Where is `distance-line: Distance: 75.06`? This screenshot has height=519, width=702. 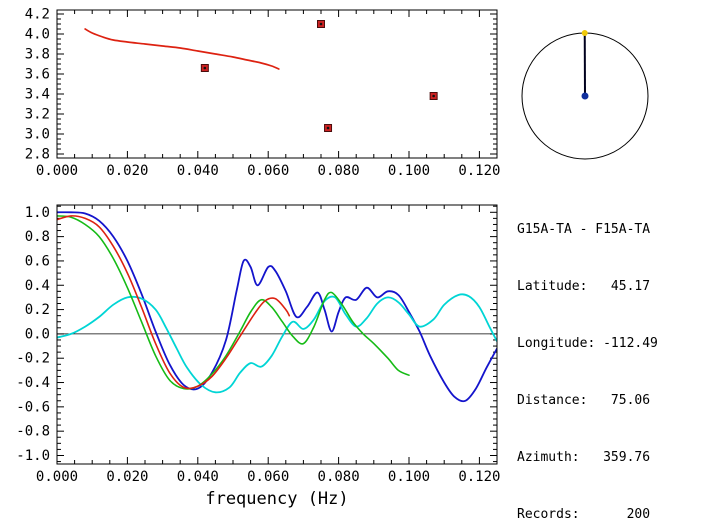
distance-line: Distance: 75.06 is located at coordinates (584, 400).